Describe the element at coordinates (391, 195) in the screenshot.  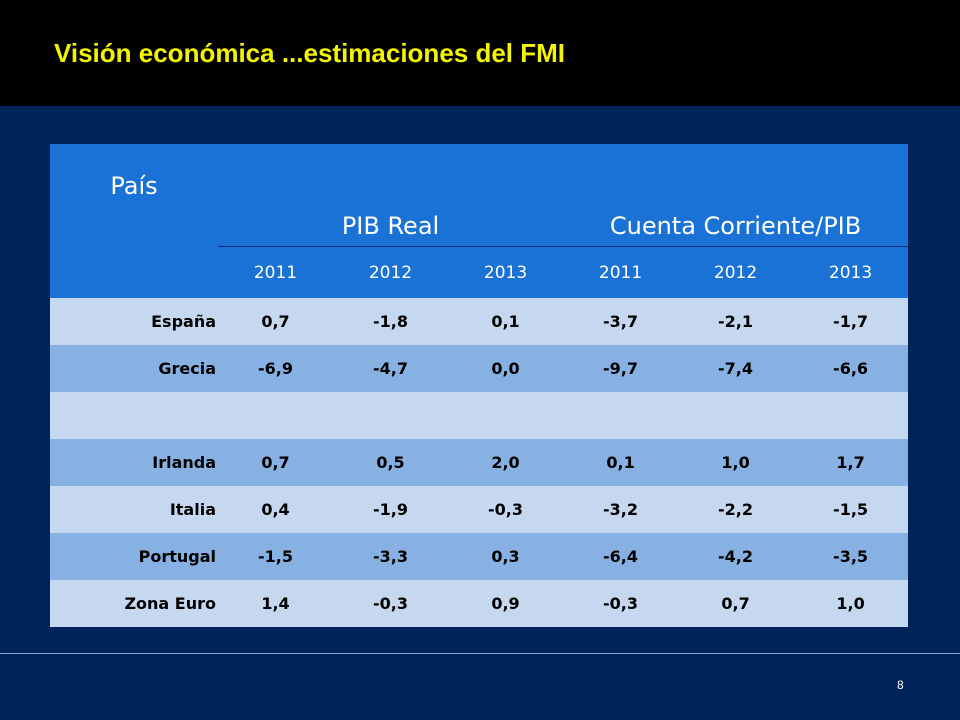
I see `pib-real-header: PIB Real` at that location.